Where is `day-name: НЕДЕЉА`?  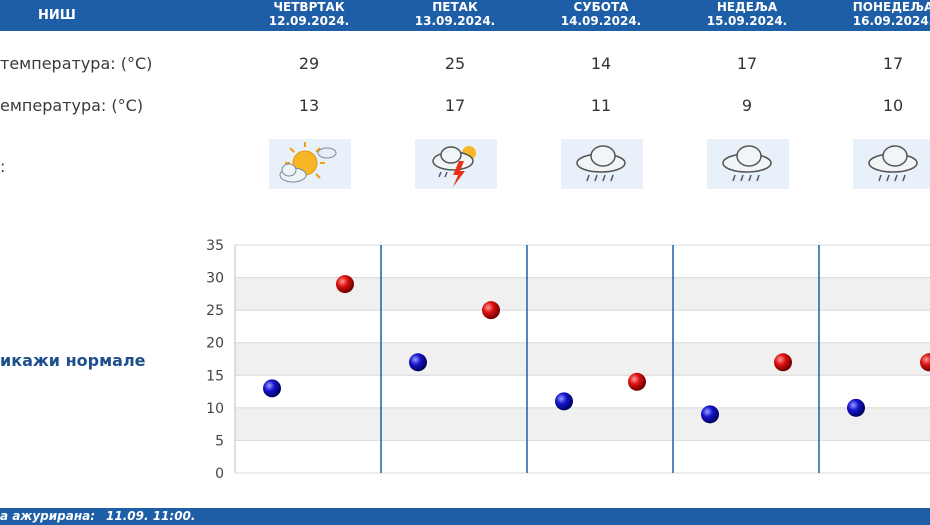
day-name: НЕДЕЉА is located at coordinates (747, 7).